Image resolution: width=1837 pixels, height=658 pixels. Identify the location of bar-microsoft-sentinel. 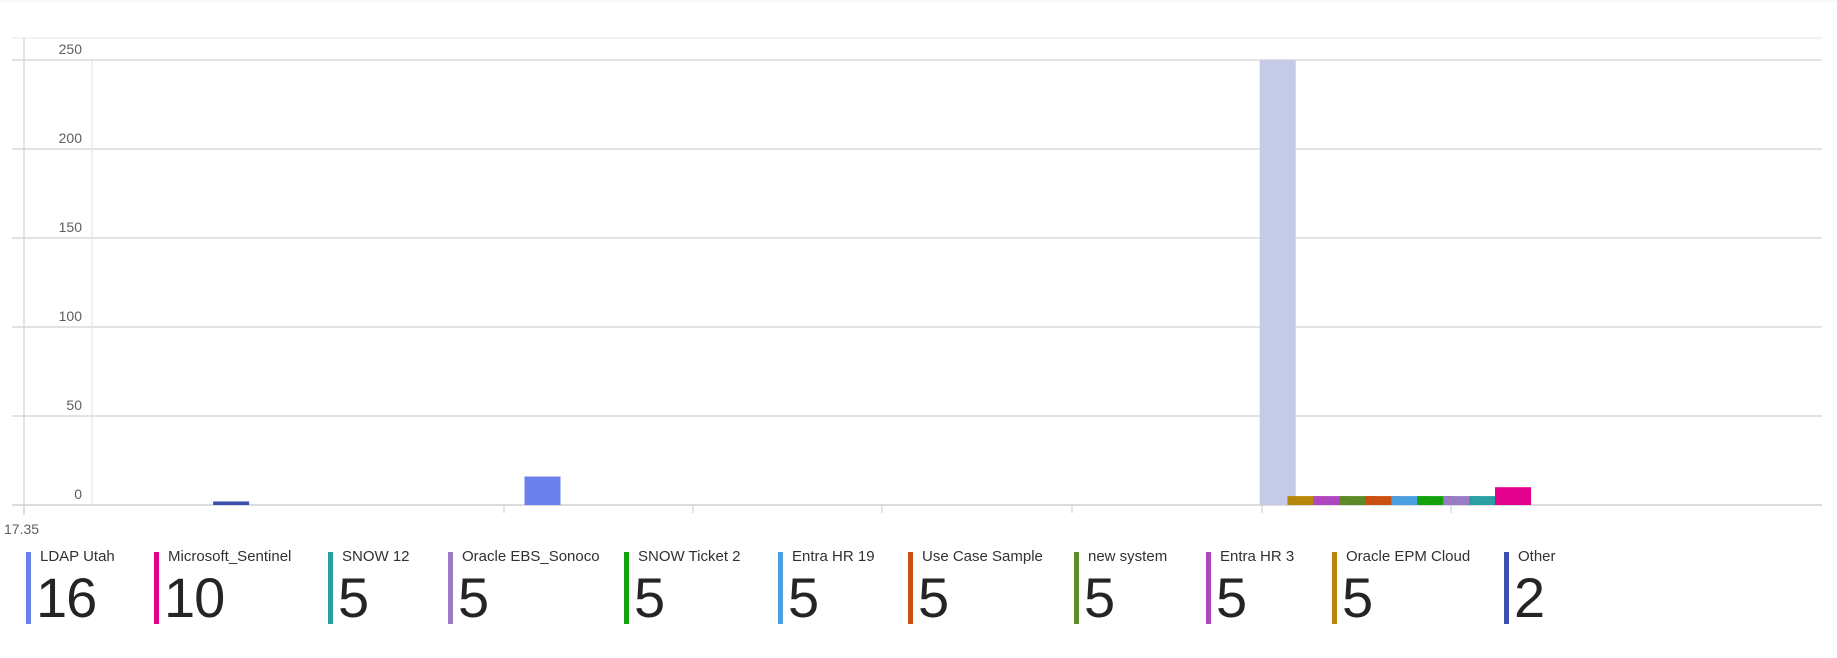
(1513, 496).